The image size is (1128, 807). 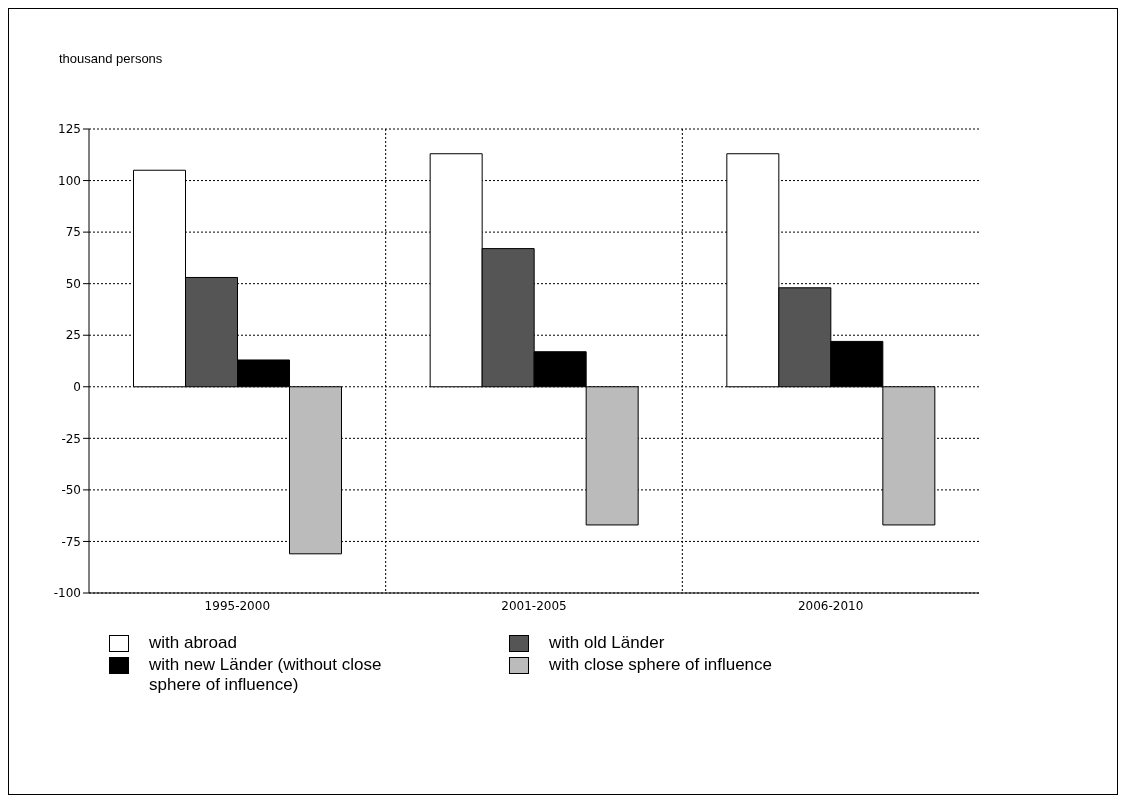 What do you see at coordinates (607, 643) in the screenshot?
I see `legend-label: with old Länder` at bounding box center [607, 643].